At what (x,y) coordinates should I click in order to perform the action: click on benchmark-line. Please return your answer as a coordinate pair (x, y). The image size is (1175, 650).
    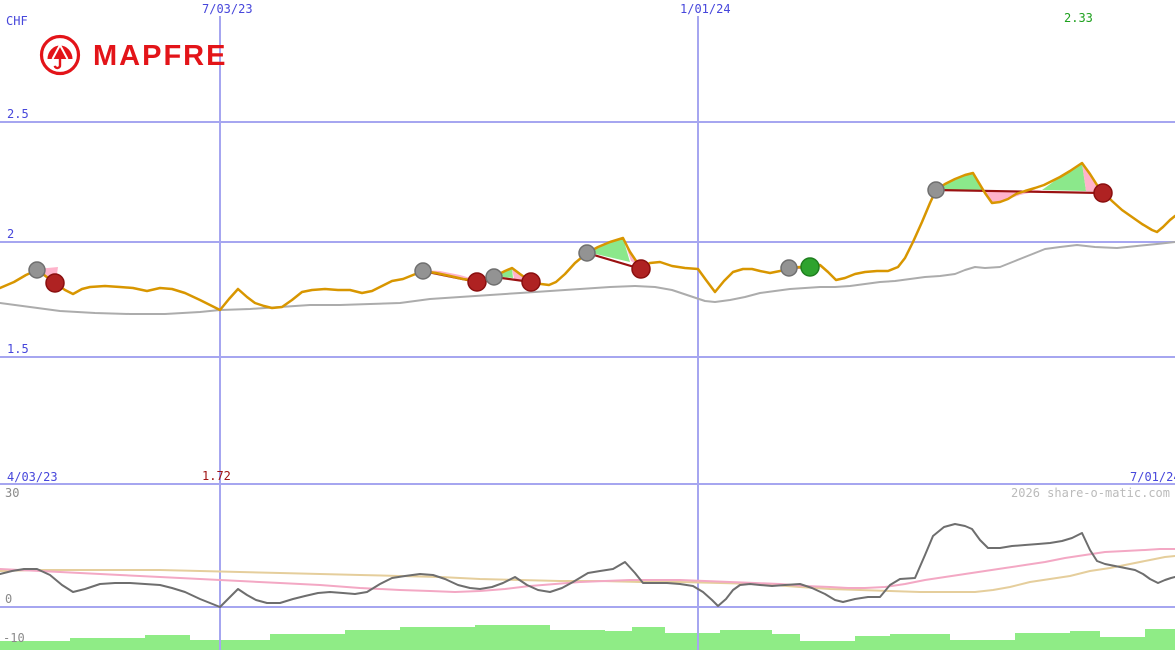
    Looking at the image, I should click on (587, 278).